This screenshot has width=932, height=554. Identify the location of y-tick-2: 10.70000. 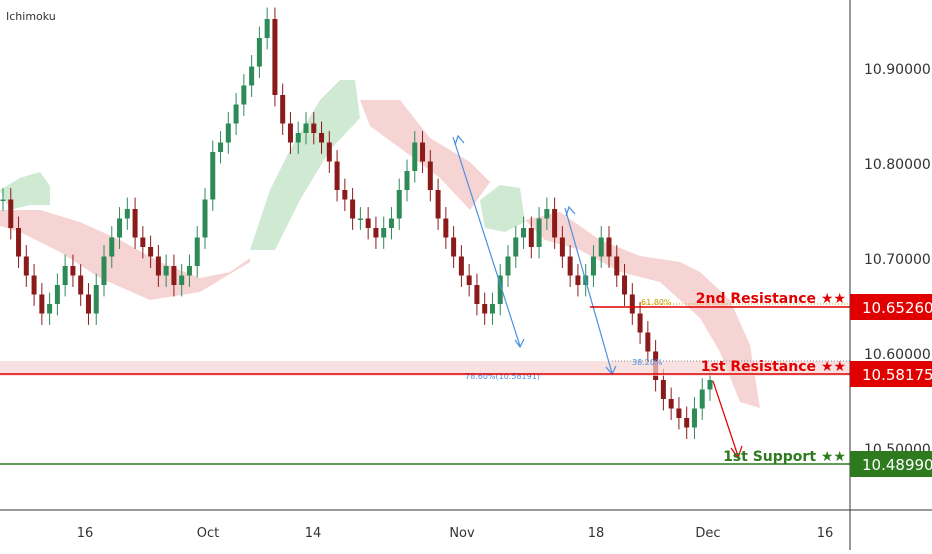
(897, 260).